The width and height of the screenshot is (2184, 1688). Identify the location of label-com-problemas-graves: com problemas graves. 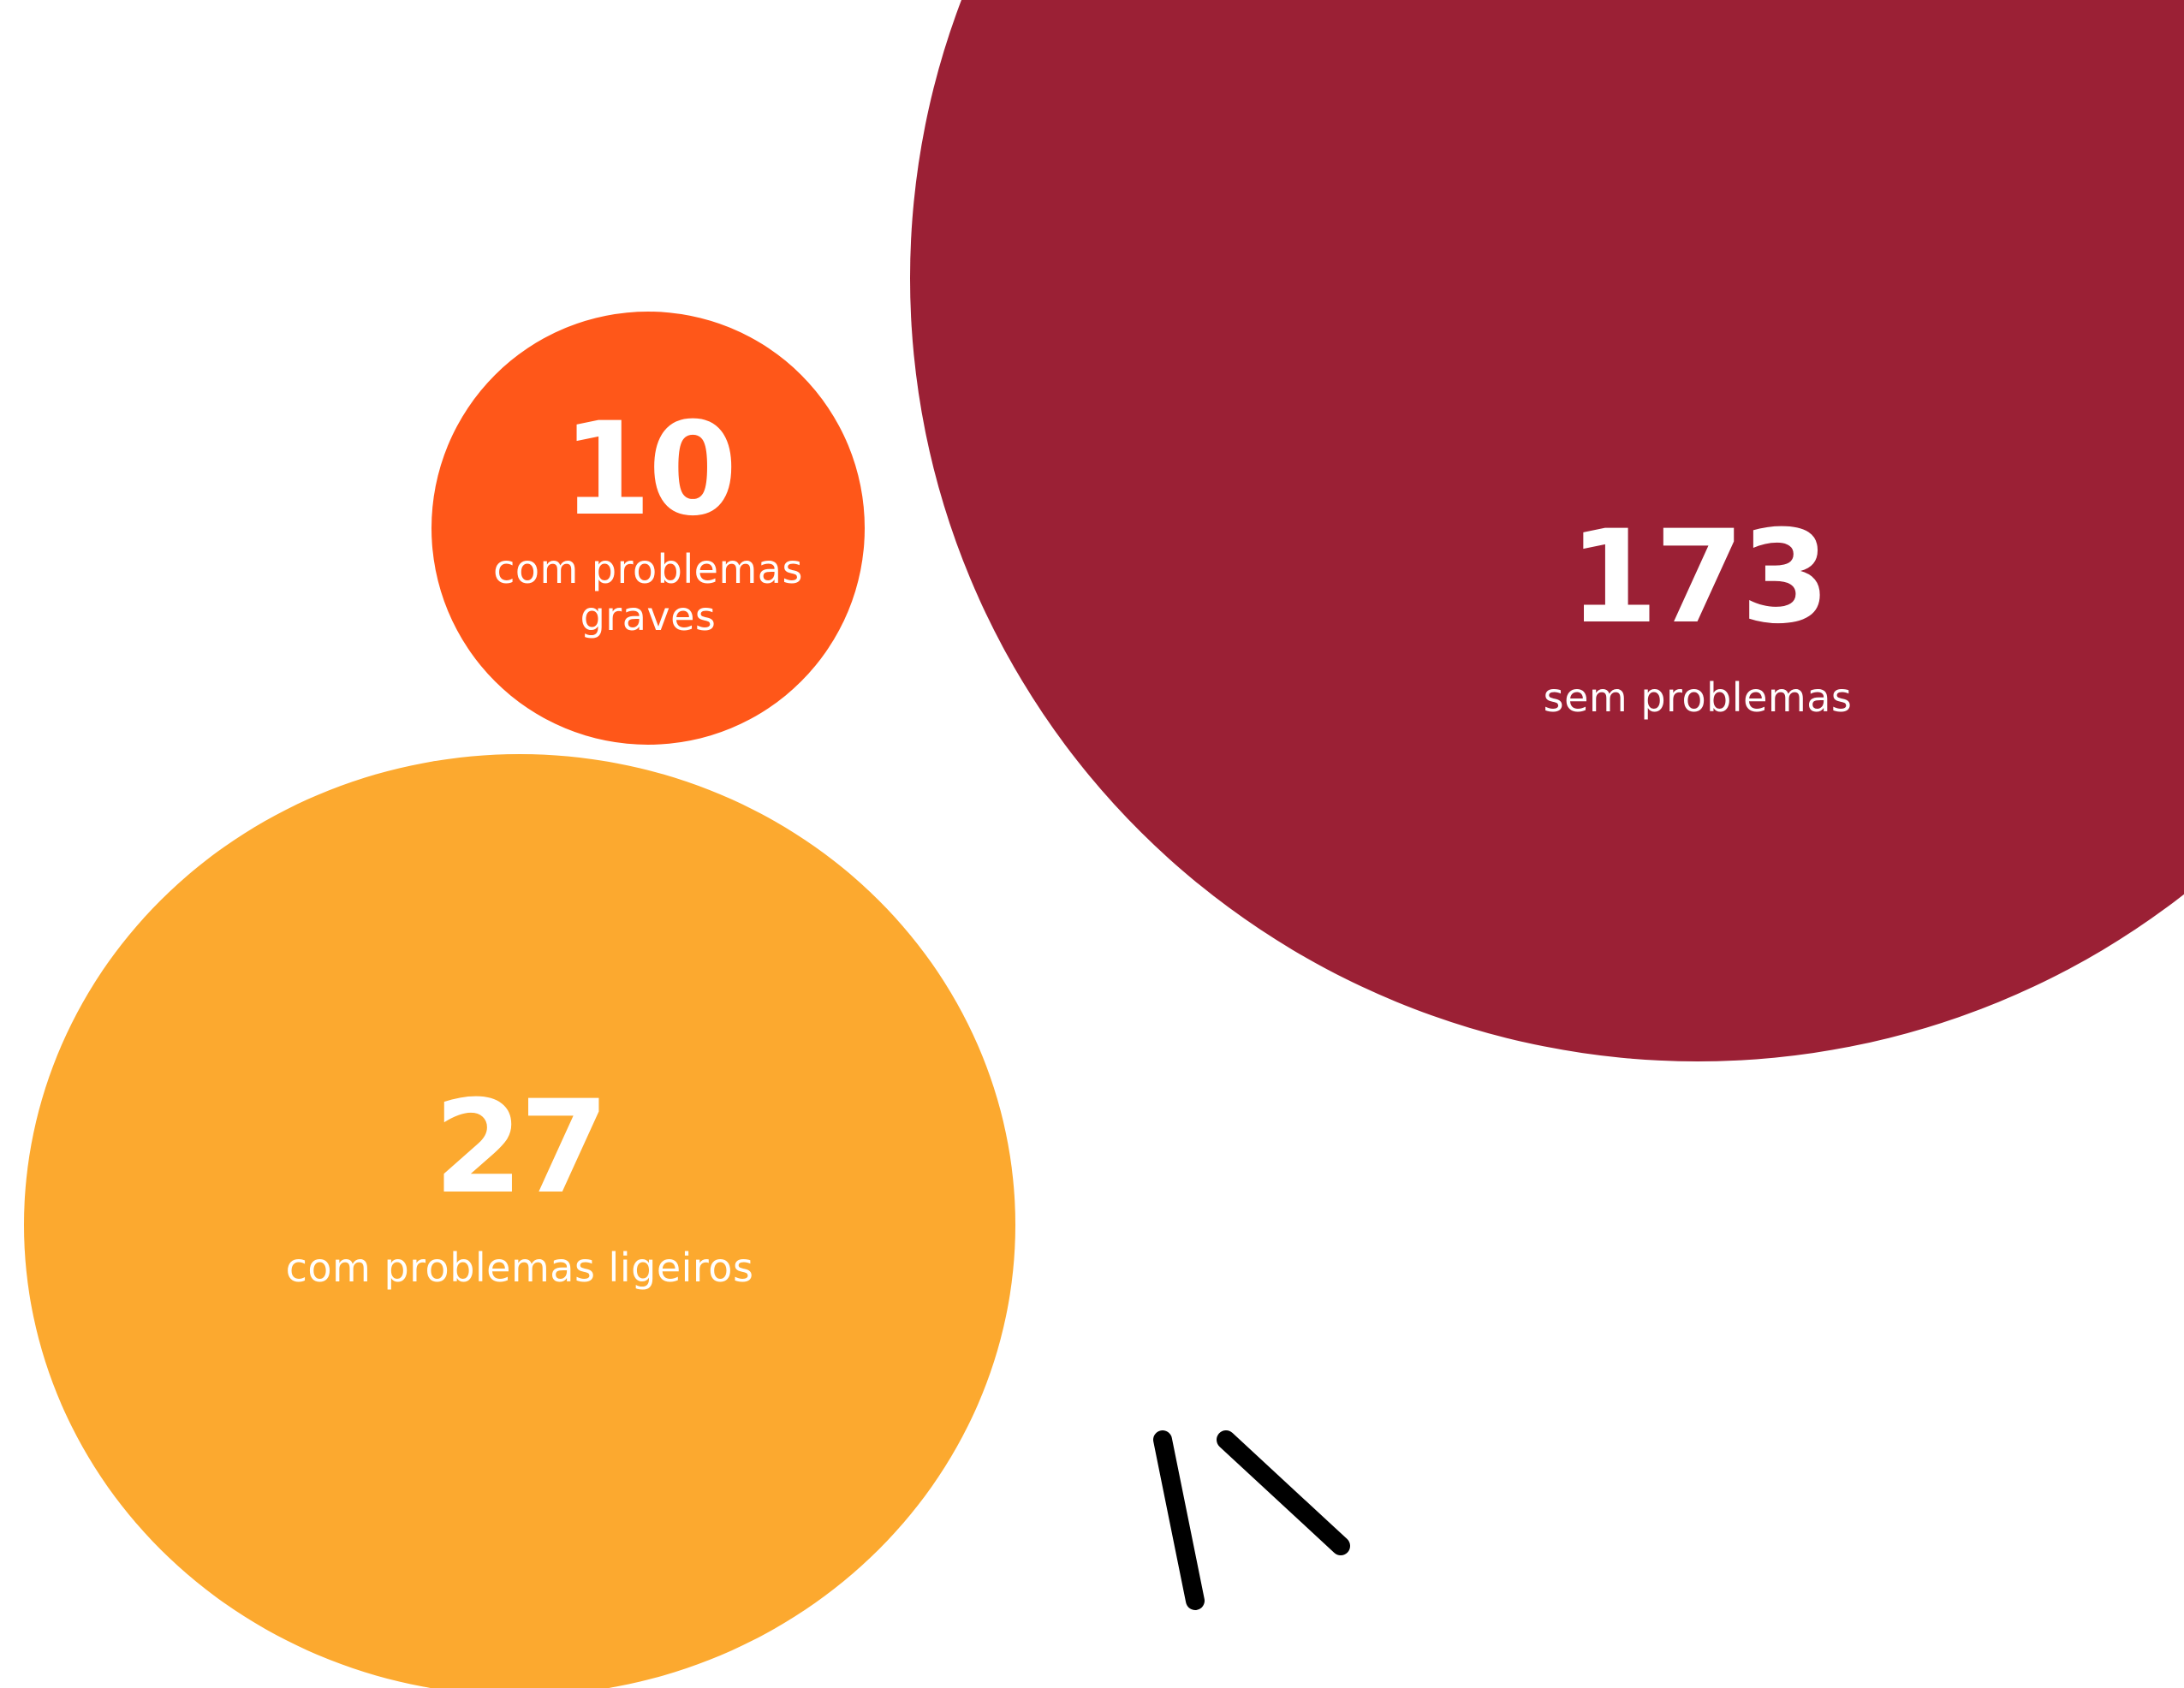
(648, 593).